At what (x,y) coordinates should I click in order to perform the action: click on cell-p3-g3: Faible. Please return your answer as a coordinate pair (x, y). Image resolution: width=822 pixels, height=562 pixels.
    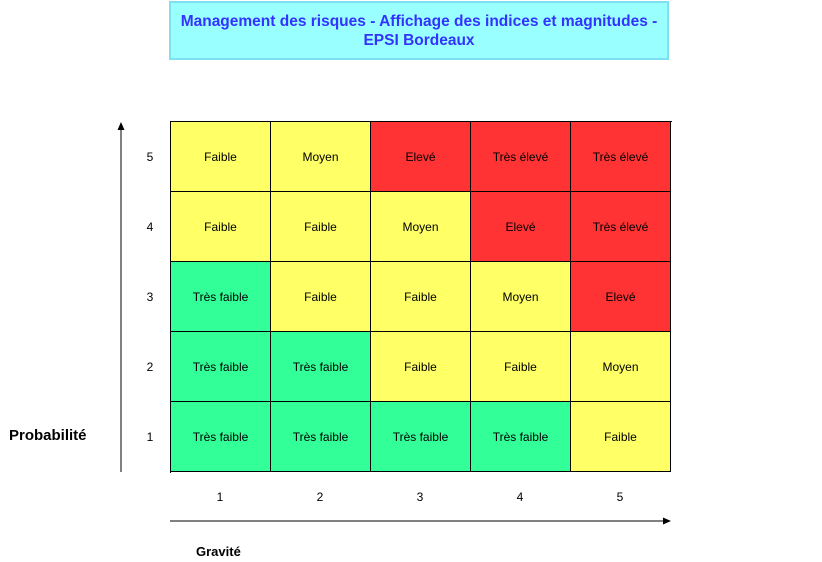
    Looking at the image, I should click on (421, 297).